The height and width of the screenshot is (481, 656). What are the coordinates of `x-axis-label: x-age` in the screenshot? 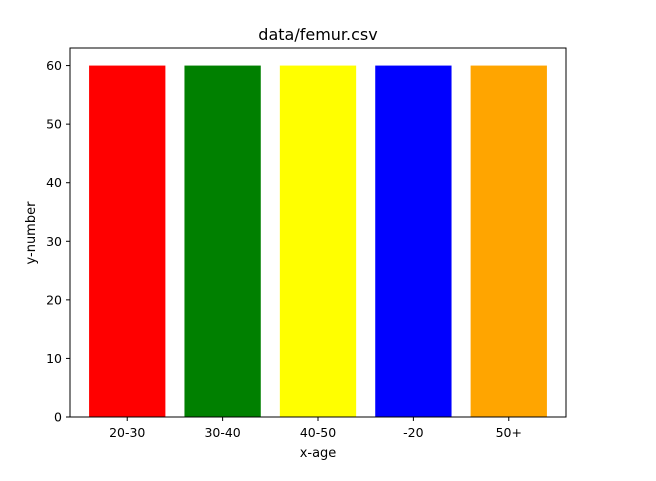 It's located at (318, 453).